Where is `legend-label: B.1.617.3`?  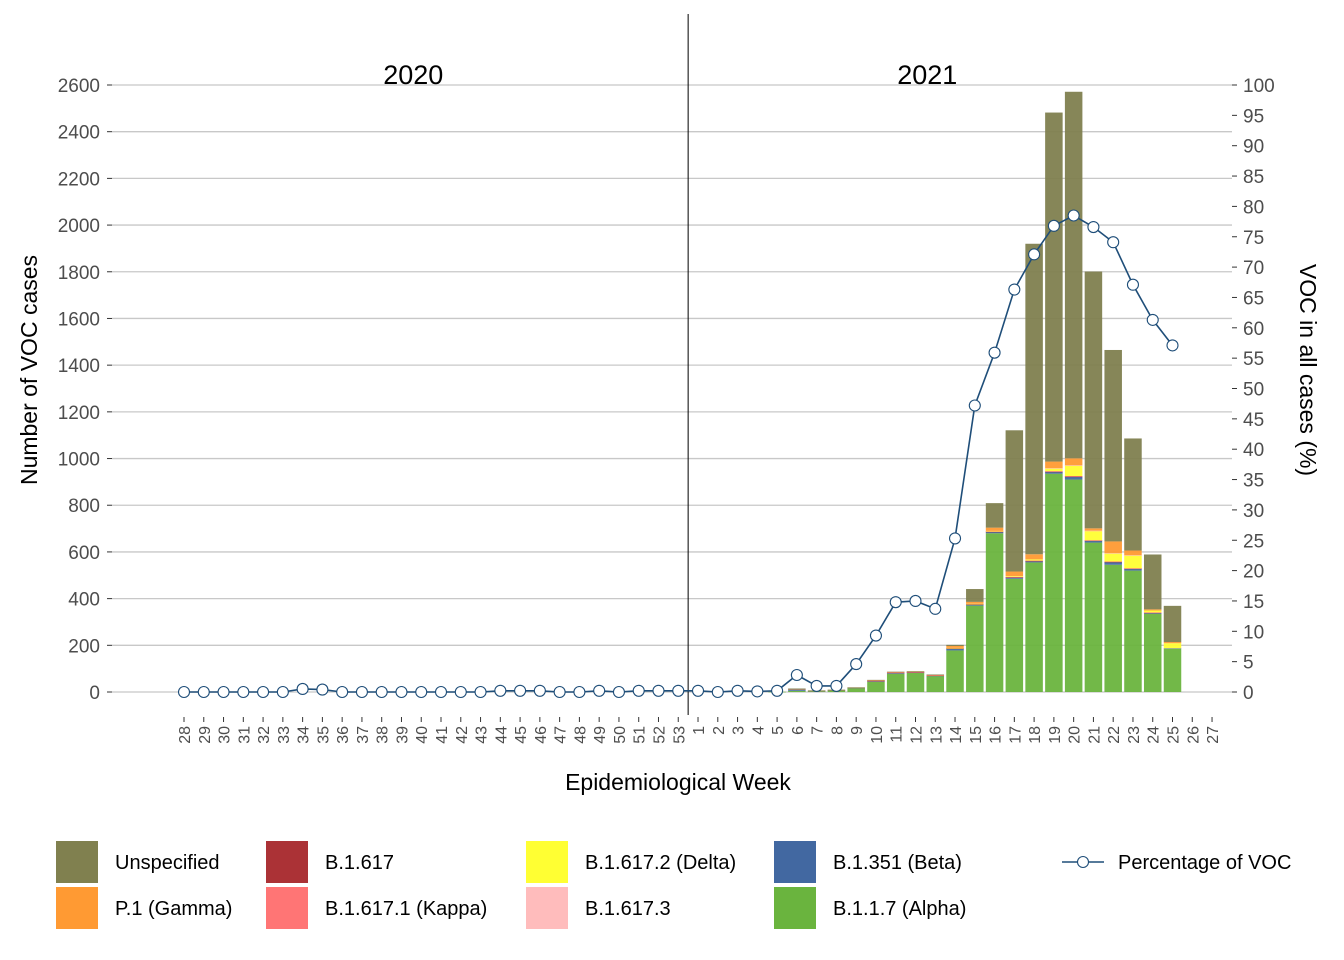
legend-label: B.1.617.3 is located at coordinates (628, 909).